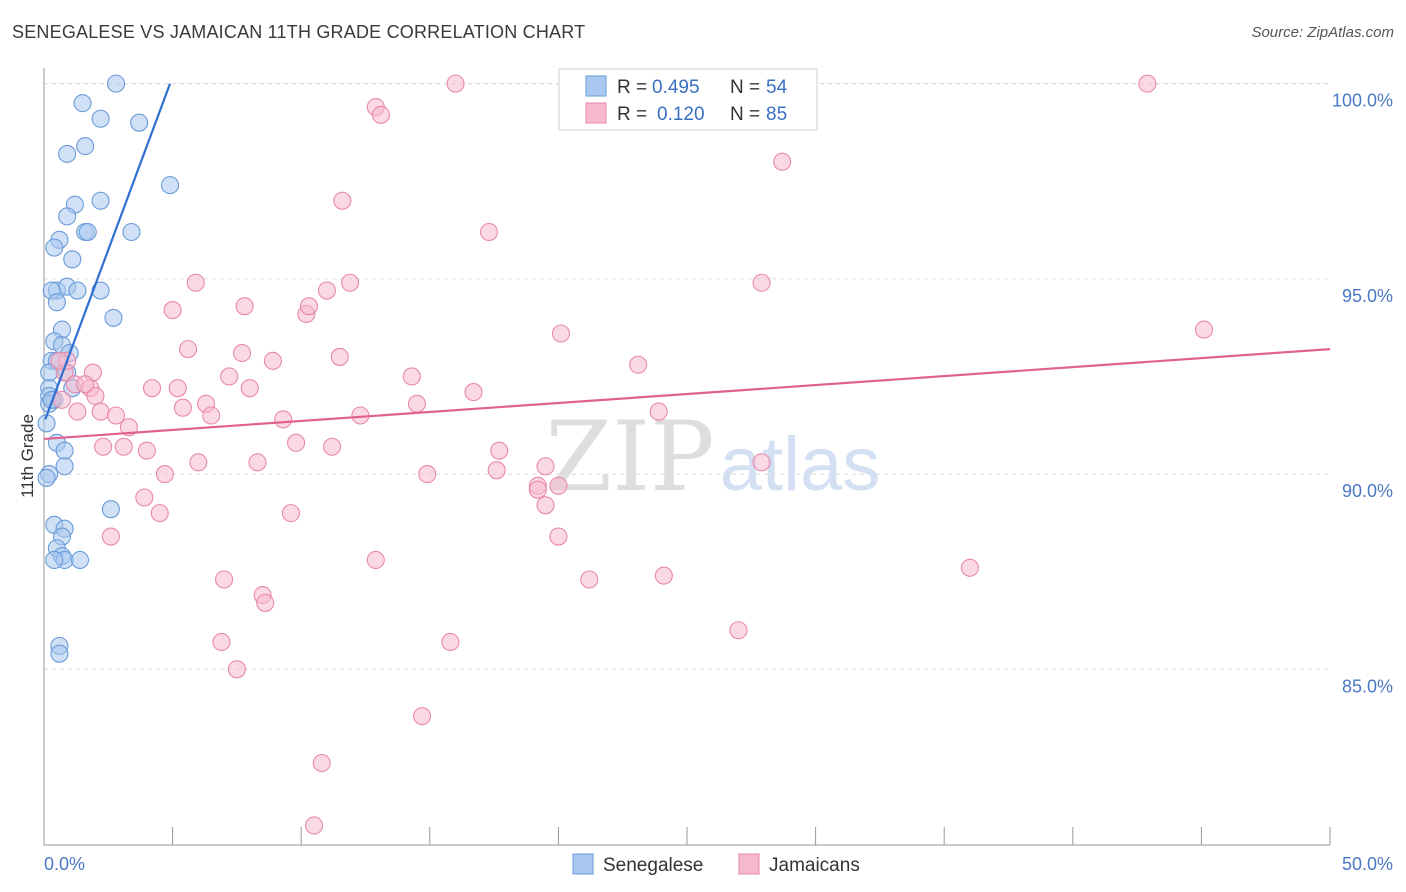 The height and width of the screenshot is (892, 1406). Describe the element at coordinates (749, 864) in the screenshot. I see `bottom-legend-swatch-jamaicans` at that location.